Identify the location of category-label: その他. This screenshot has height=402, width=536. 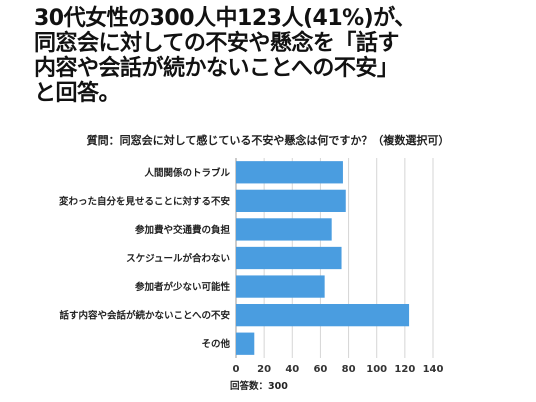
(215, 344).